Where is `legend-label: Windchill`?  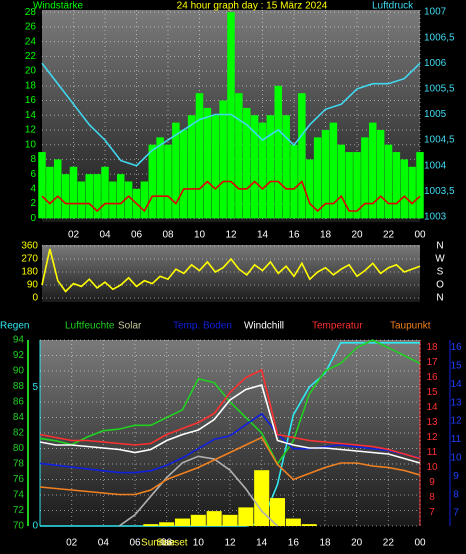 legend-label: Windchill is located at coordinates (264, 326).